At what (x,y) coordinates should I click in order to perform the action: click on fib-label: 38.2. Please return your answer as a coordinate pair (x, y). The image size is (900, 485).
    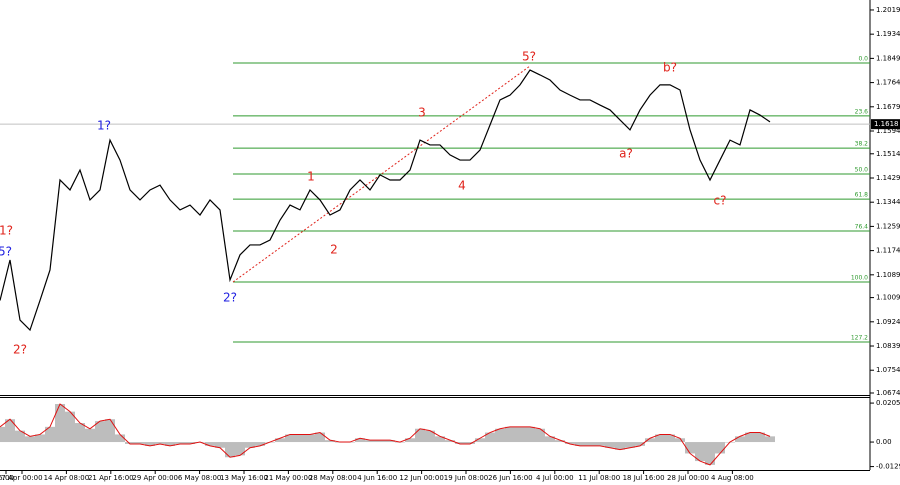
    Looking at the image, I should click on (862, 144).